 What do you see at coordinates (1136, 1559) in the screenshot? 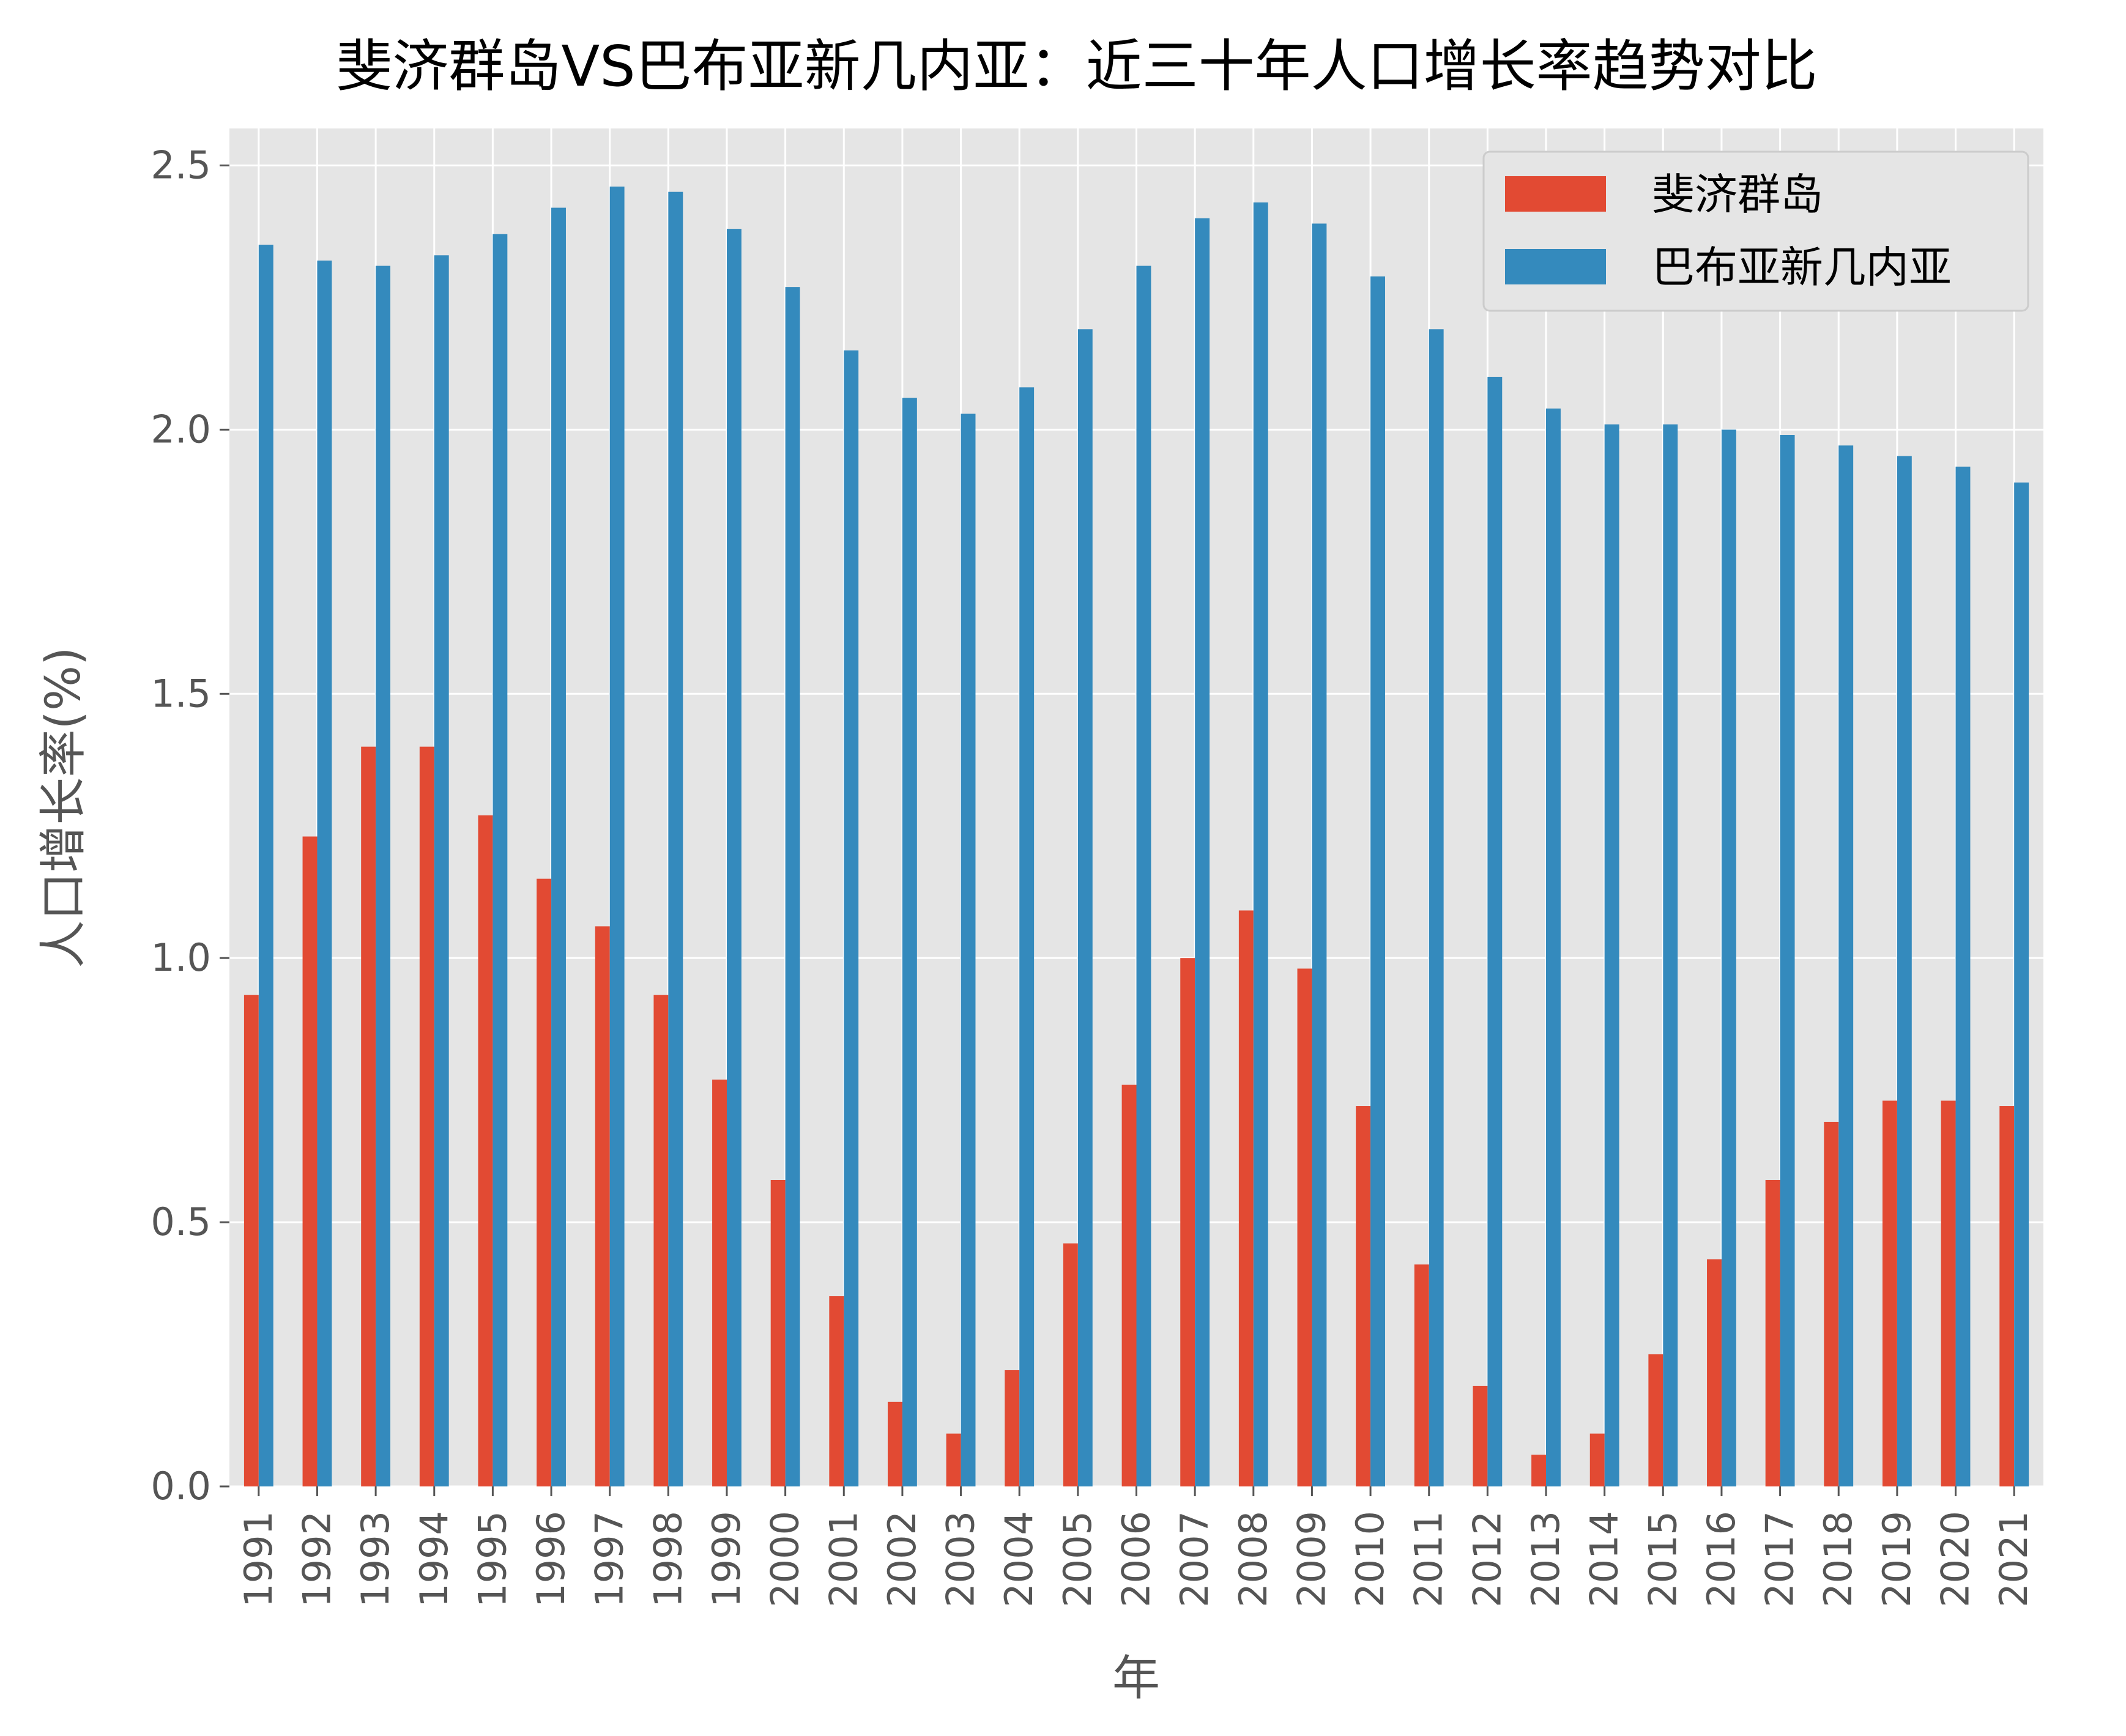
I see `x-tick-label: 2006` at bounding box center [1136, 1559].